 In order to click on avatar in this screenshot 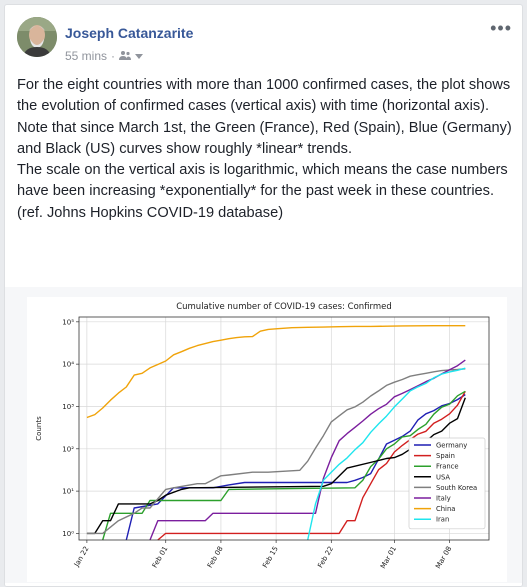, I will do `click(37, 37)`.